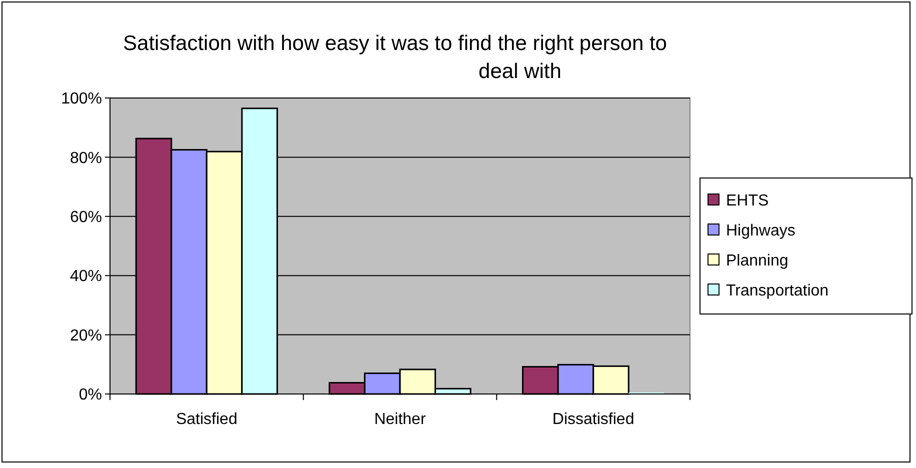 The height and width of the screenshot is (468, 916). I want to click on x-tick-label: Satisfied, so click(207, 419).